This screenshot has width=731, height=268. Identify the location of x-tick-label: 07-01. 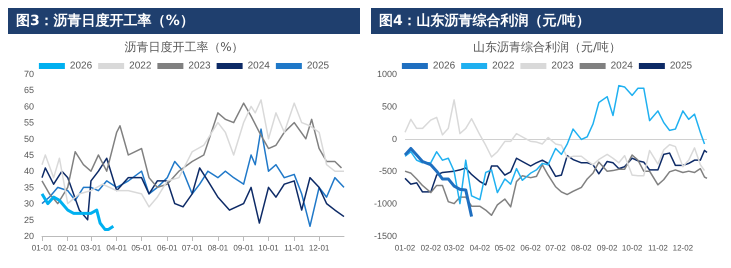
(192, 248).